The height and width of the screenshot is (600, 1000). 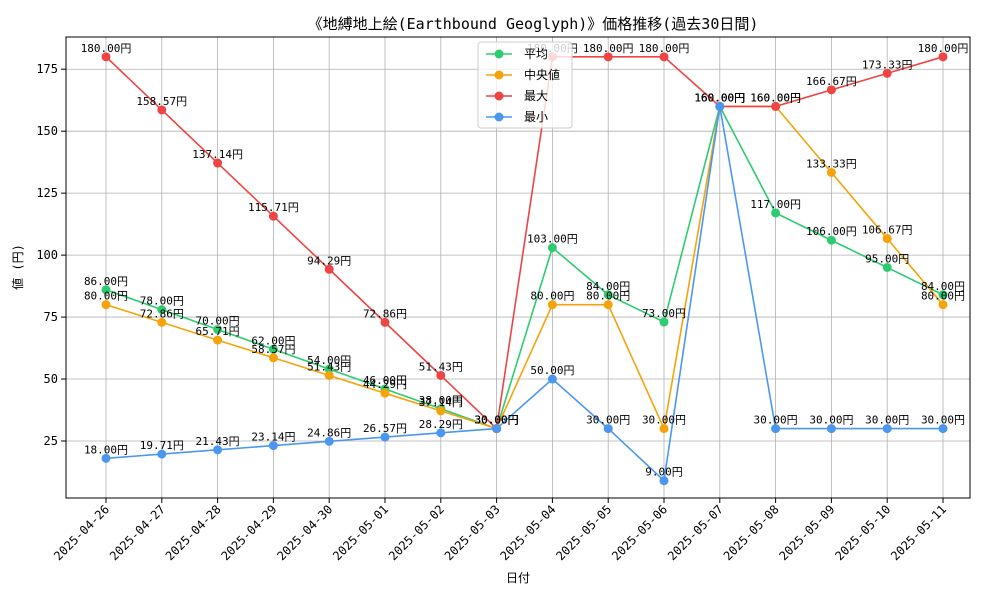 I want to click on data-label: 44.29円, so click(x=385, y=384).